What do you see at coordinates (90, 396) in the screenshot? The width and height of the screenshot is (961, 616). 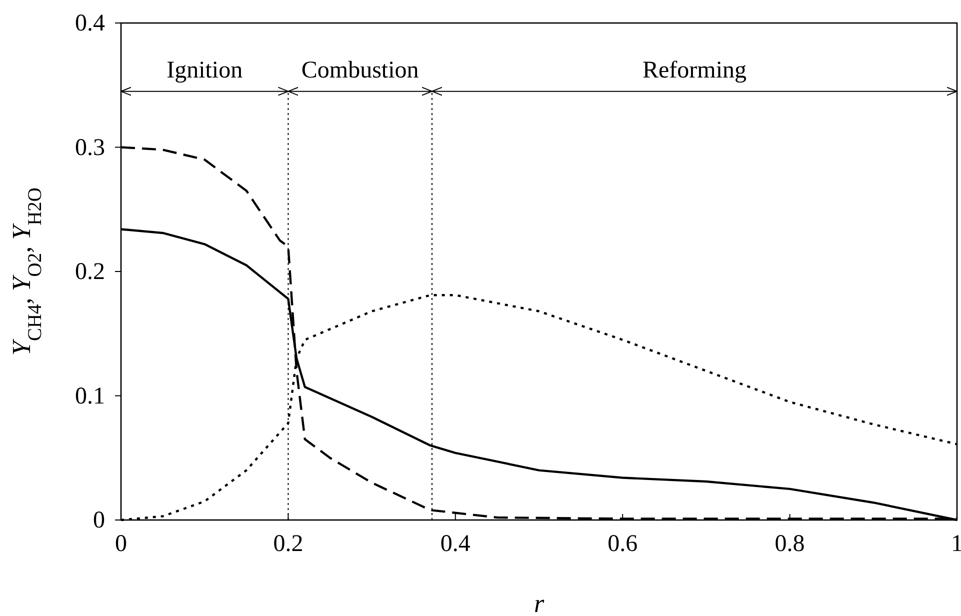 I see `y-tick-label: 0.1` at bounding box center [90, 396].